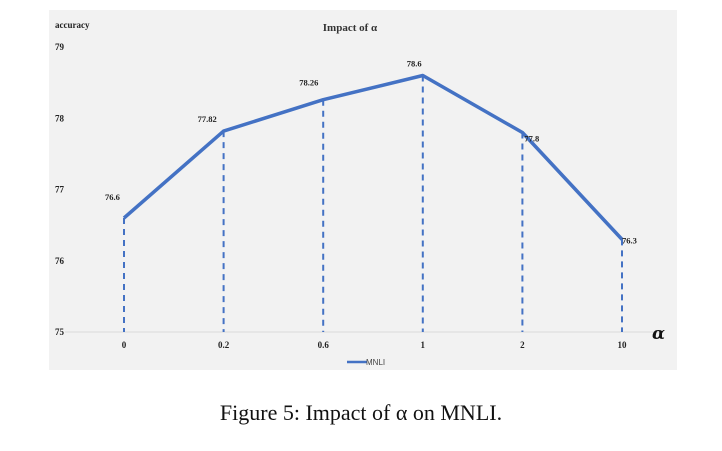  What do you see at coordinates (531, 139) in the screenshot?
I see `data-label: 77.8` at bounding box center [531, 139].